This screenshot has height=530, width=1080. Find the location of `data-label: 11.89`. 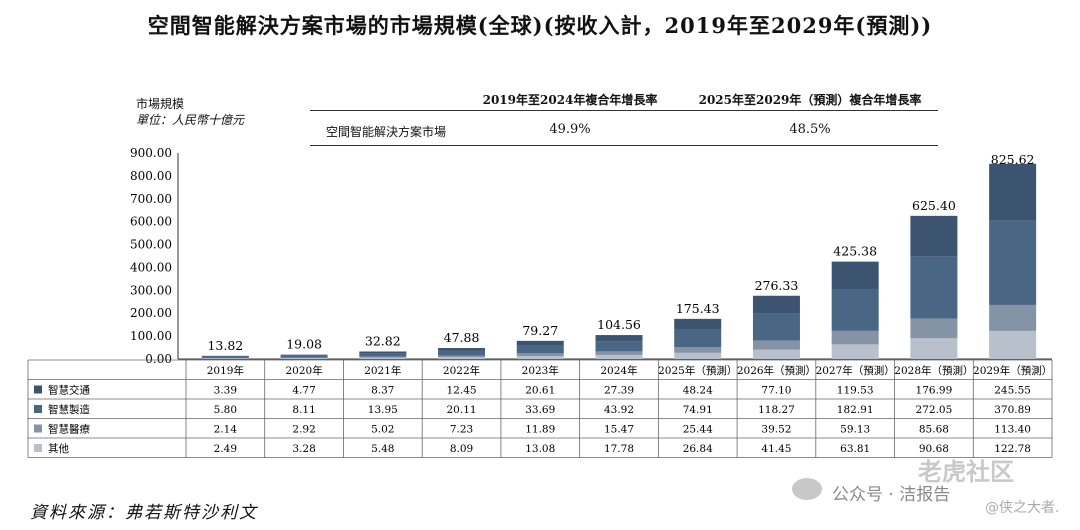

data-label: 11.89 is located at coordinates (540, 430).